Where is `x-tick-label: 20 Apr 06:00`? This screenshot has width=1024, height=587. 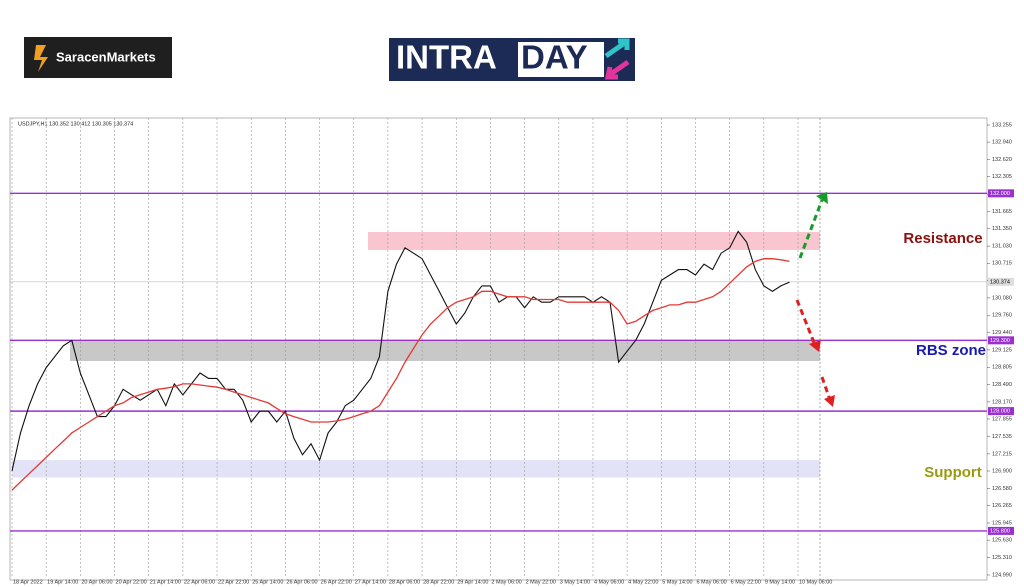 x-tick-label: 20 Apr 06:00 is located at coordinates (96, 582).